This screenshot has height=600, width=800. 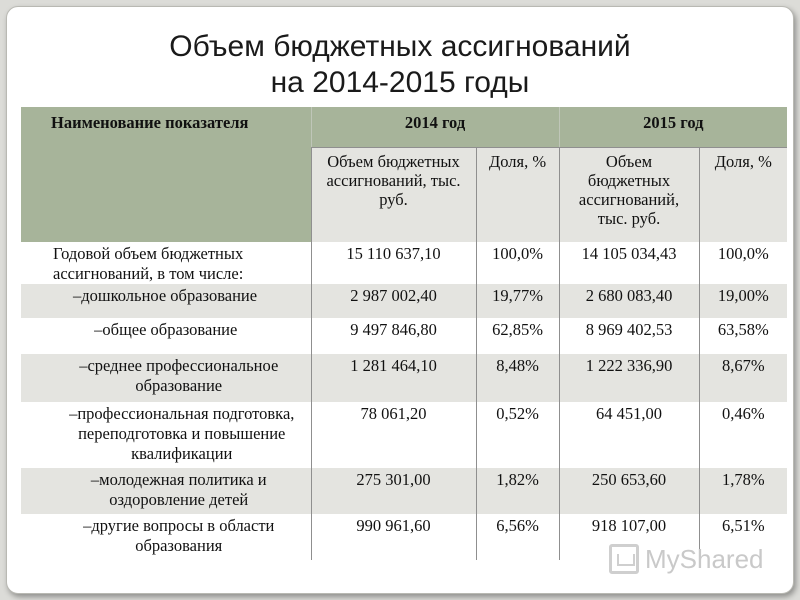 I want to click on row-share-2014: 1,82%, so click(x=517, y=491).